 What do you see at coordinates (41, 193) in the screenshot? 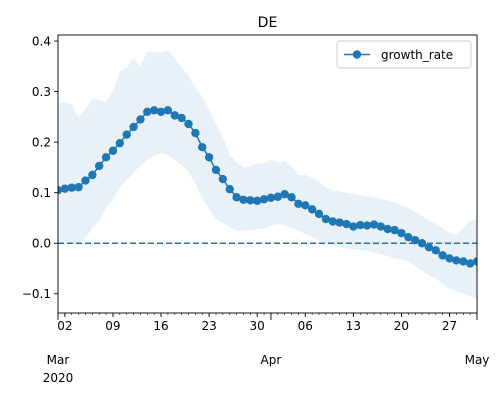
I see `y-tick-label: 0.1` at bounding box center [41, 193].